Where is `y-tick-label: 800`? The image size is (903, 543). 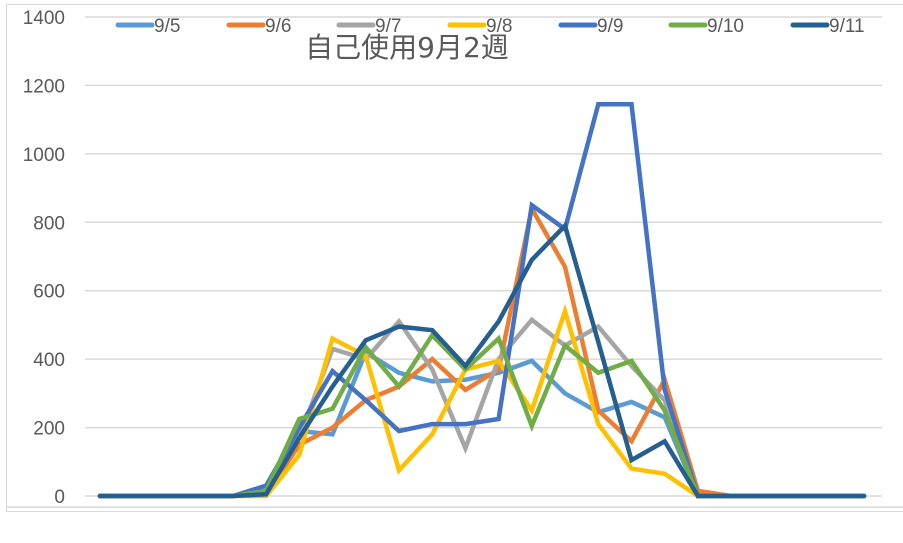
y-tick-label: 800 is located at coordinates (49, 223).